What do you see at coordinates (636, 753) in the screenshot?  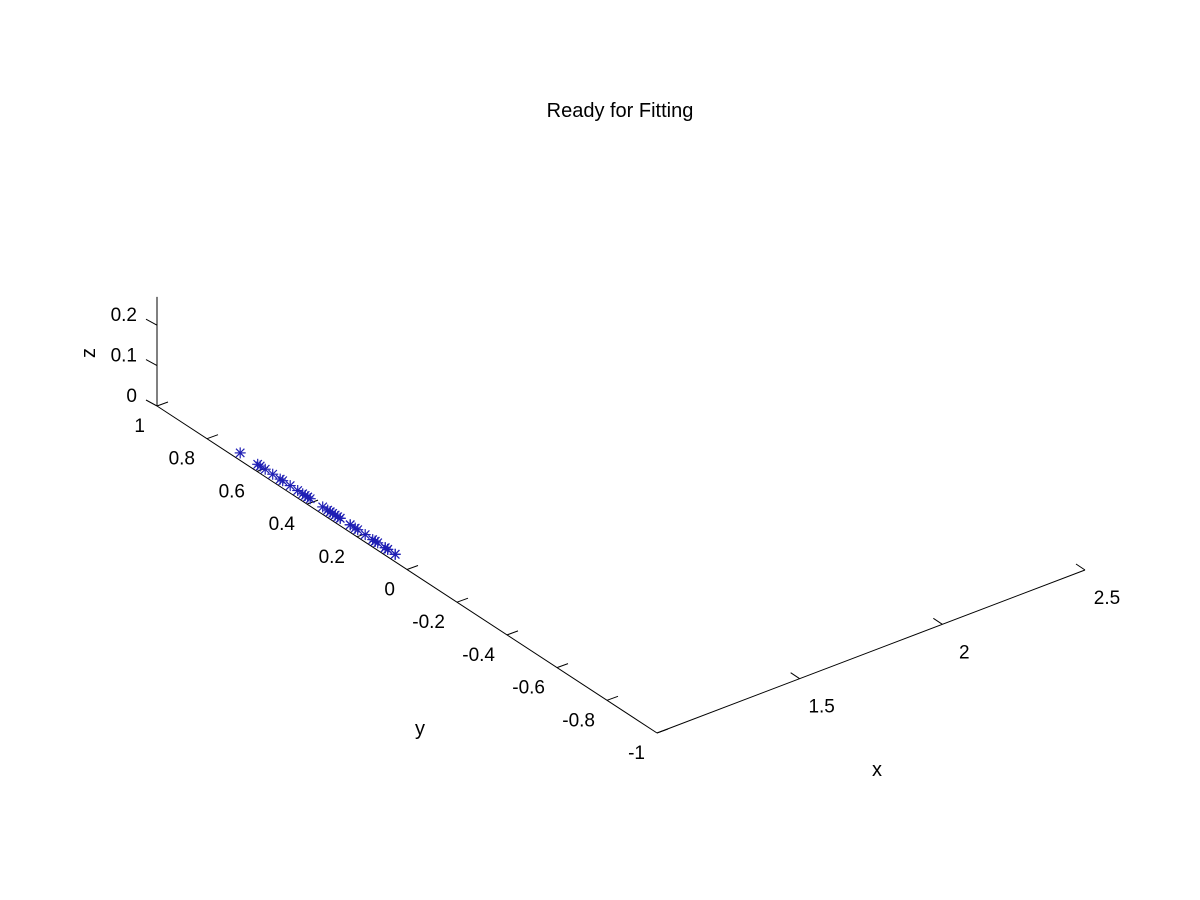 I see `y-tick-label: -1` at bounding box center [636, 753].